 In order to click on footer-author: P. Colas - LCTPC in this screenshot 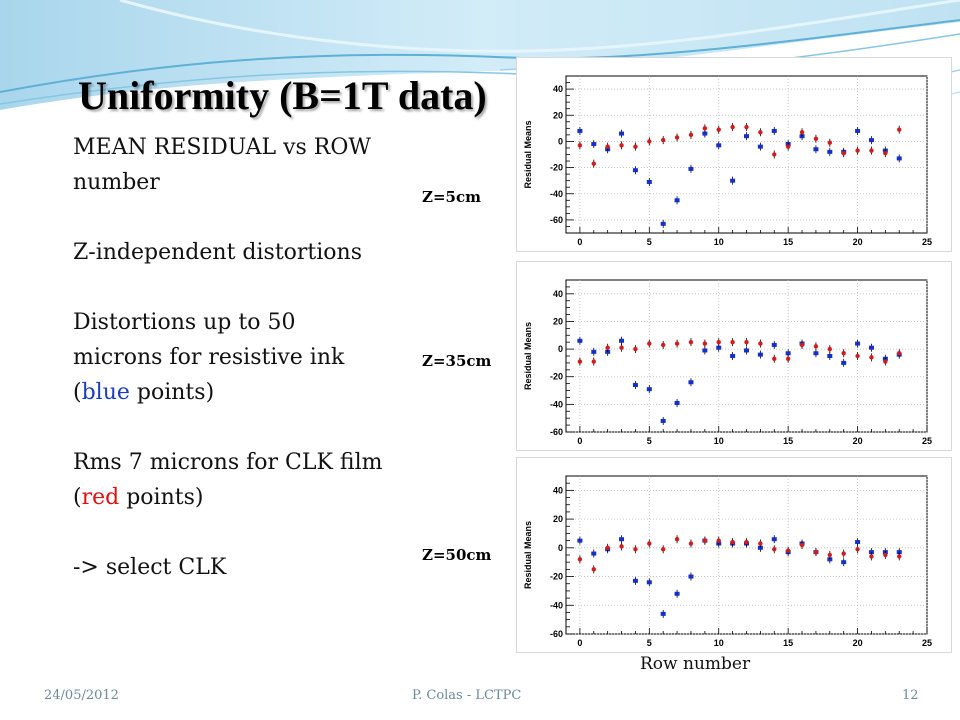, I will do `click(467, 695)`.